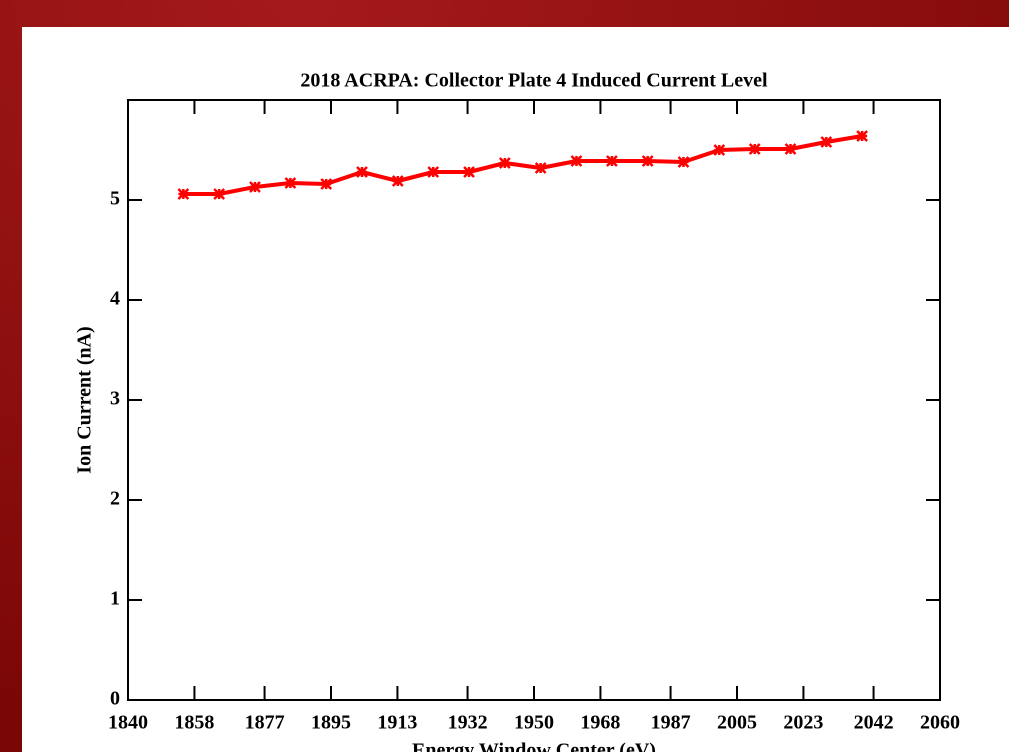 This screenshot has width=1009, height=752. Describe the element at coordinates (874, 723) in the screenshot. I see `x-tick-label: 2042` at that location.